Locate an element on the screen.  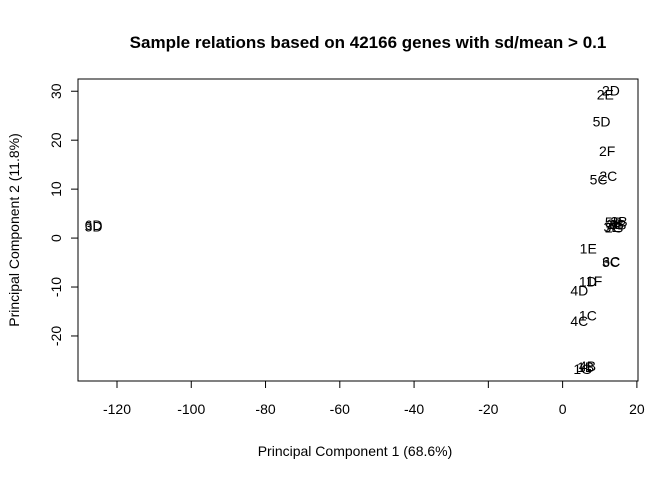
sample-point-label: 4B is located at coordinates (587, 366).